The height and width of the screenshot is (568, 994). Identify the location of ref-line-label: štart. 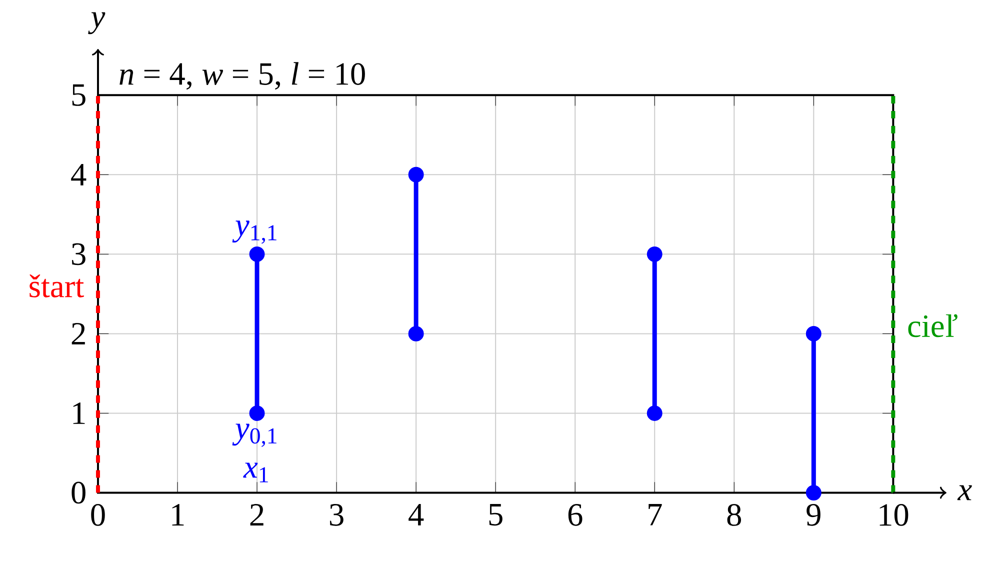
(57, 286).